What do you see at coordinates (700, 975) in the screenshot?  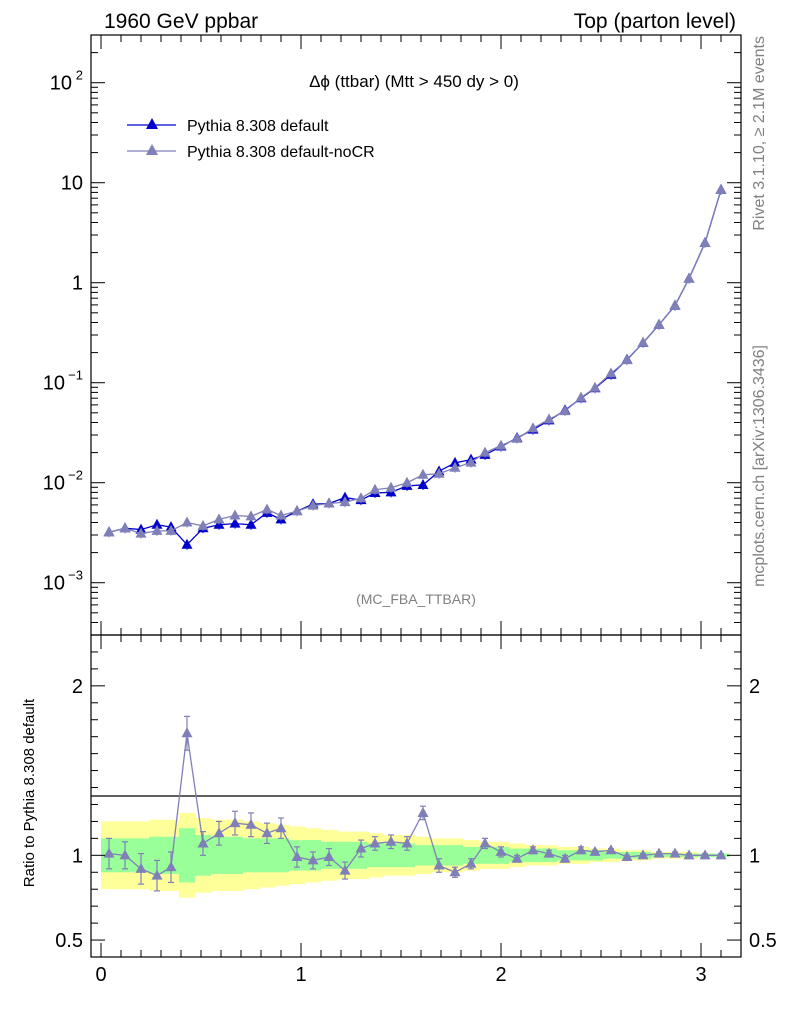 I see `x-tick-label: 3` at bounding box center [700, 975].